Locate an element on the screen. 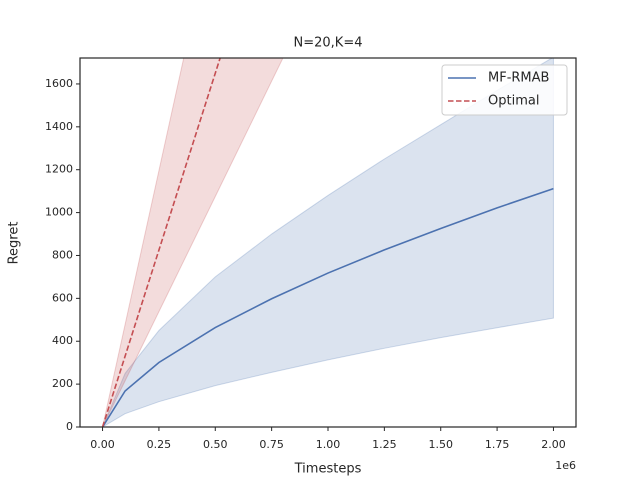 Image resolution: width=640 pixels, height=484 pixels. chart-title: N=20,K=4 is located at coordinates (328, 43).